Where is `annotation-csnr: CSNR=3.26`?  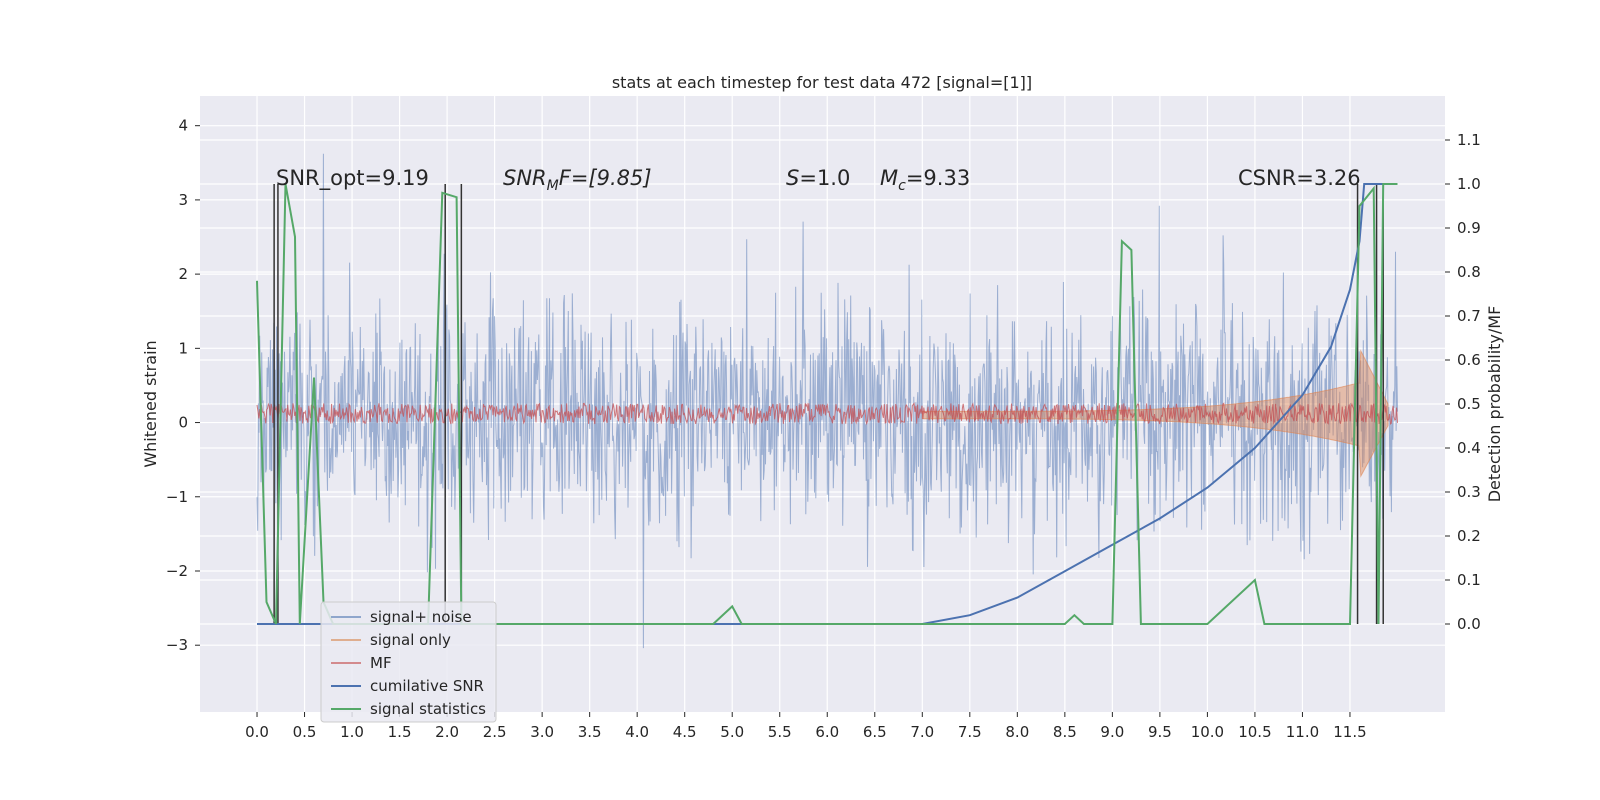
annotation-csnr: CSNR=3.26 is located at coordinates (1299, 178).